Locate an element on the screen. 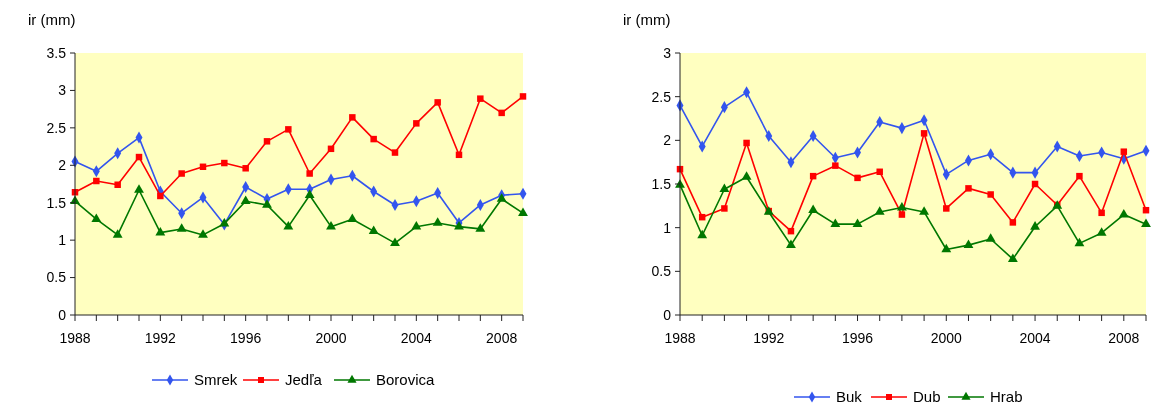 The height and width of the screenshot is (410, 1154). legend-label: Dub is located at coordinates (927, 397).